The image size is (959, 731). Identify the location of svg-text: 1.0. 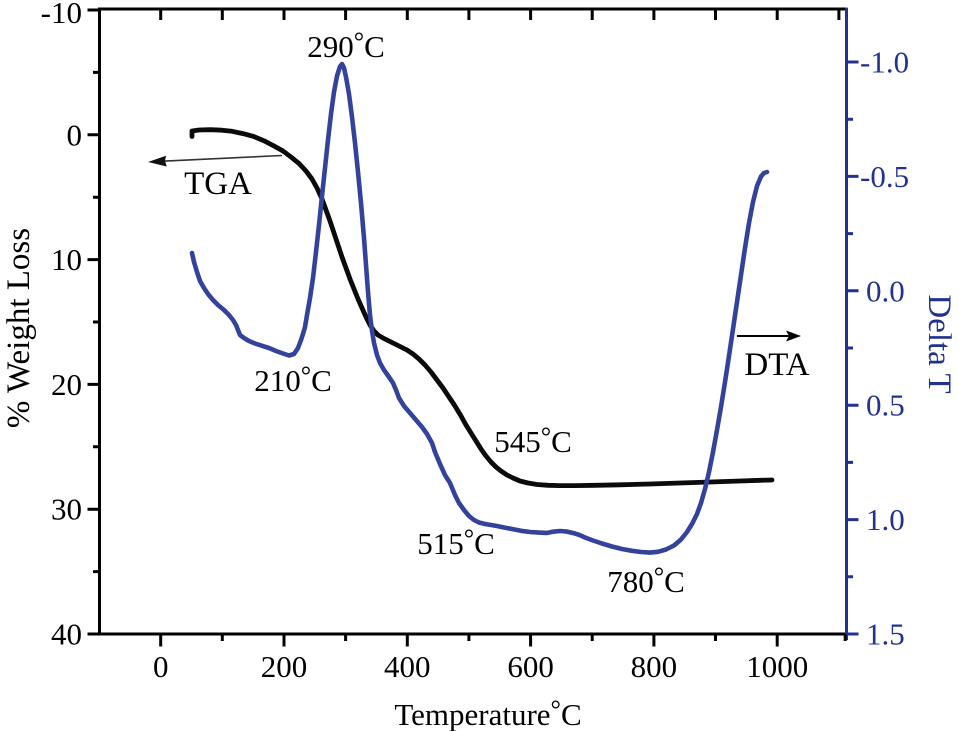
(885, 519).